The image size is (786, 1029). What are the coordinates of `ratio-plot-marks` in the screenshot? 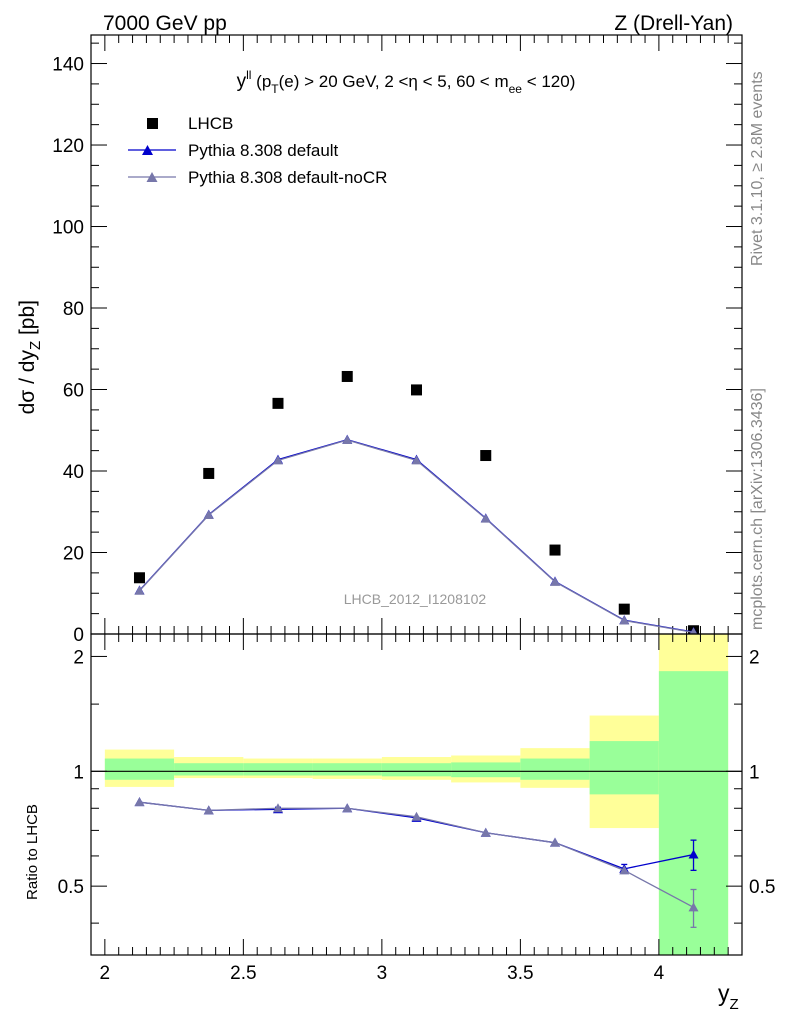 It's located at (416, 862).